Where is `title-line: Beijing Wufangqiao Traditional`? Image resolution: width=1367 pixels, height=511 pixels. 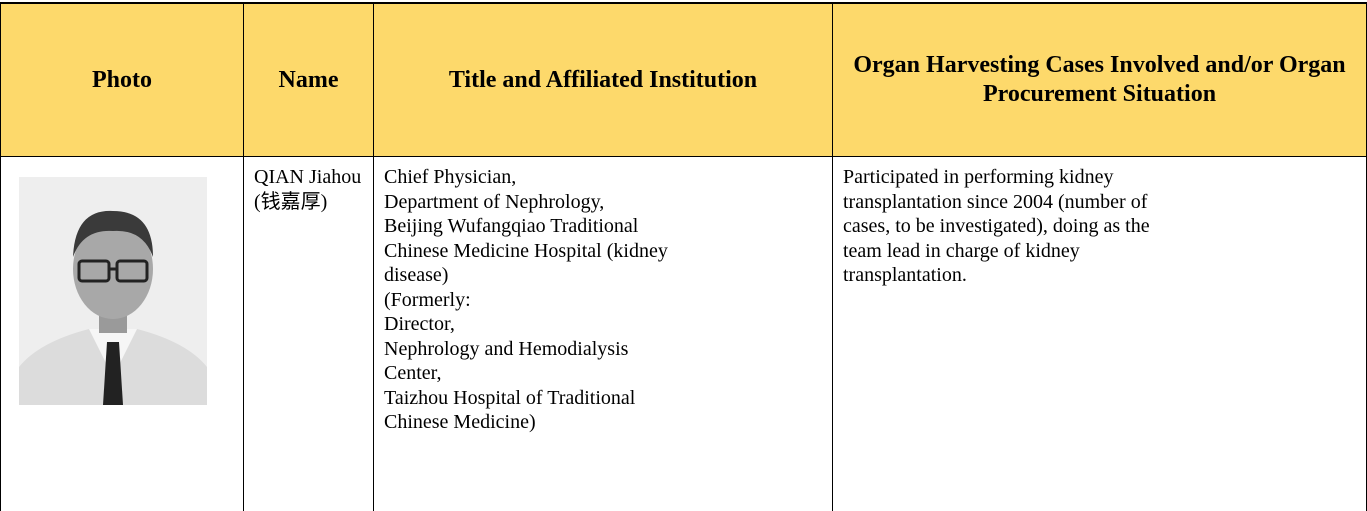
title-line: Beijing Wufangqiao Traditional is located at coordinates (602, 226).